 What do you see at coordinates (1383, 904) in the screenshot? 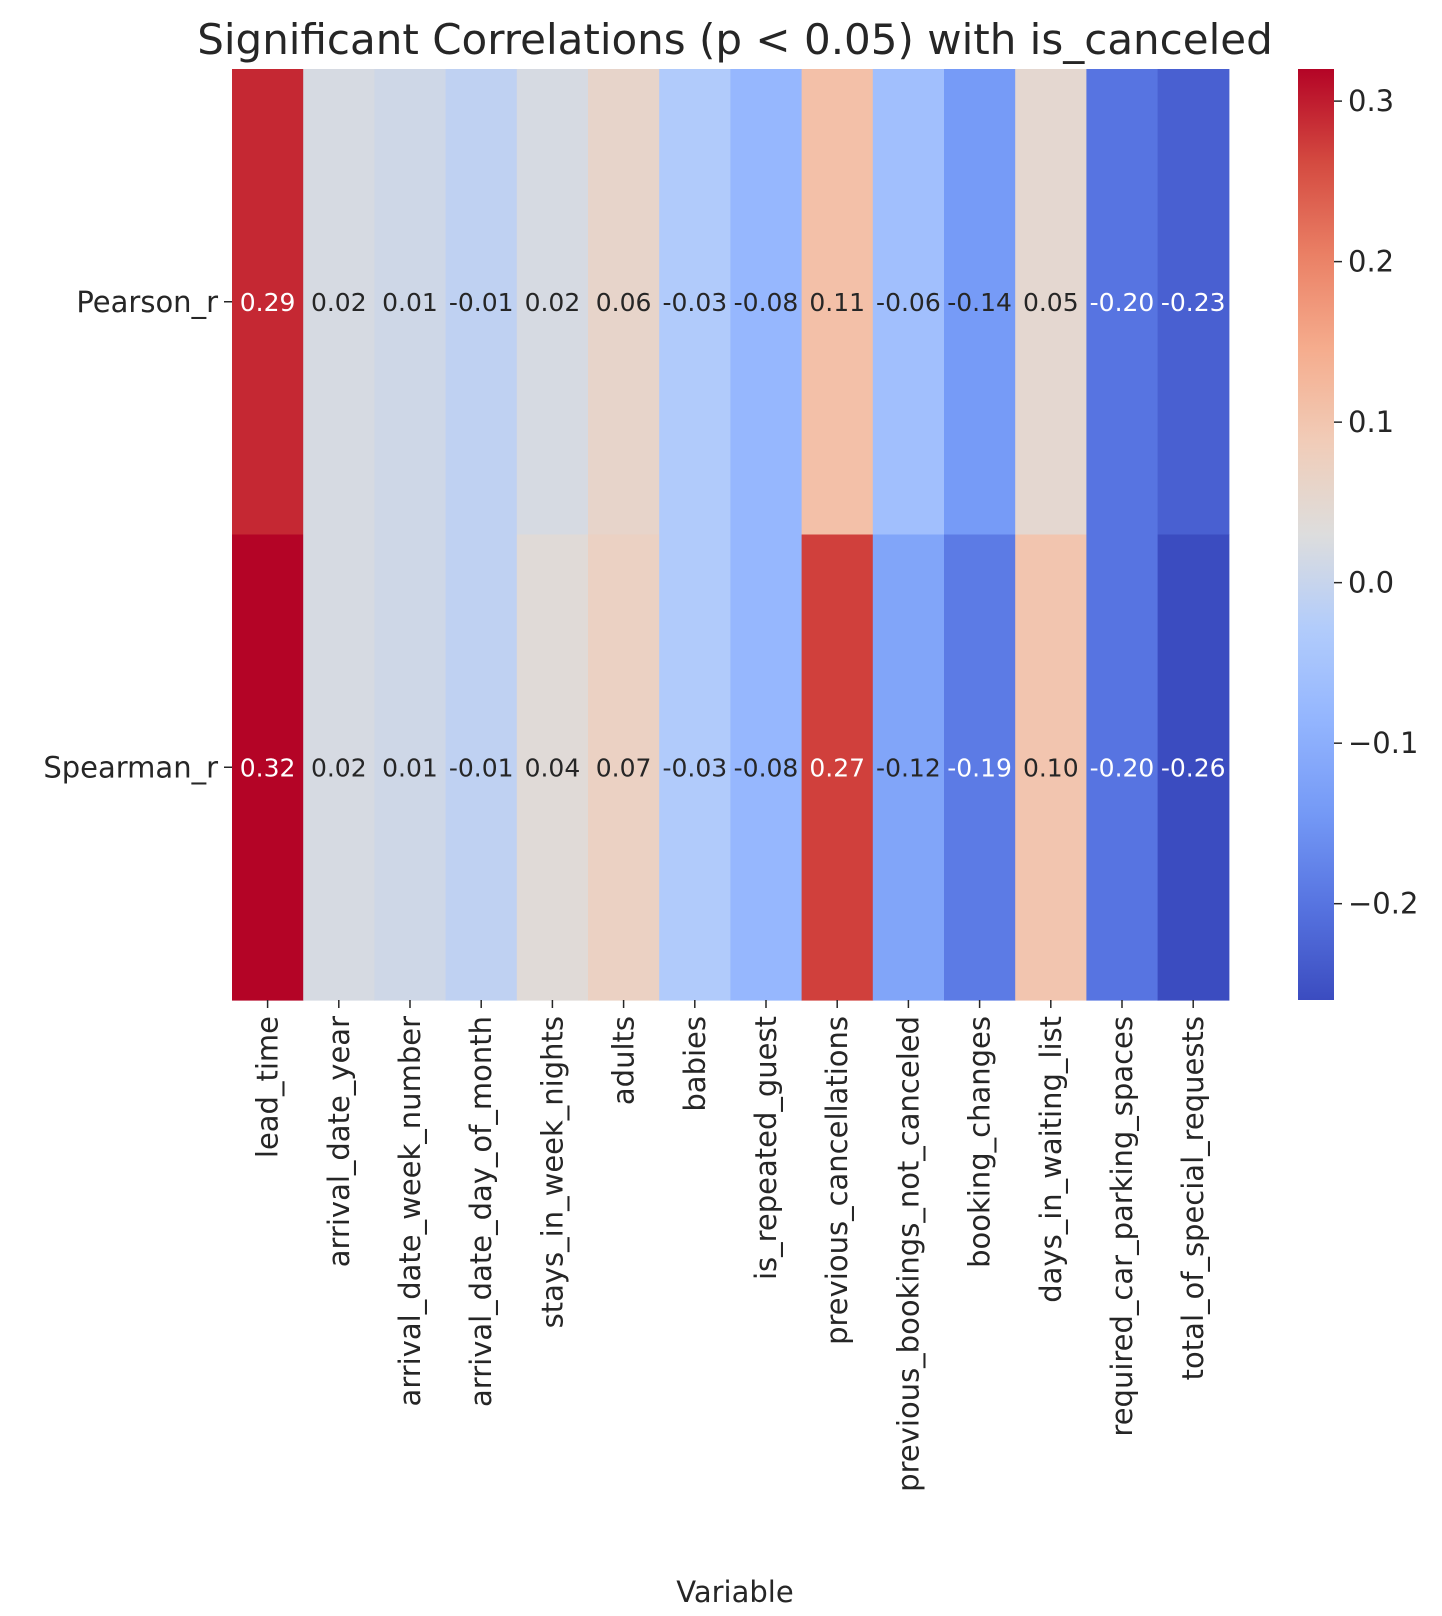
I see `colorbar-tick-label: −0.2` at bounding box center [1383, 904].